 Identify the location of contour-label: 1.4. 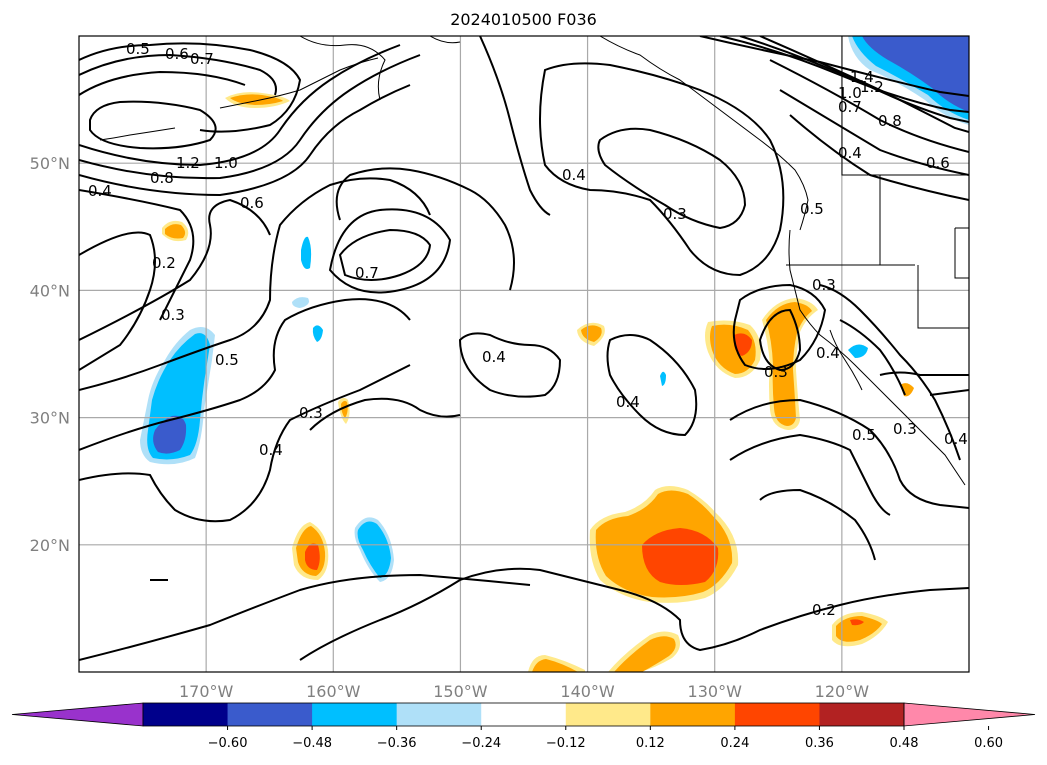
(862, 77).